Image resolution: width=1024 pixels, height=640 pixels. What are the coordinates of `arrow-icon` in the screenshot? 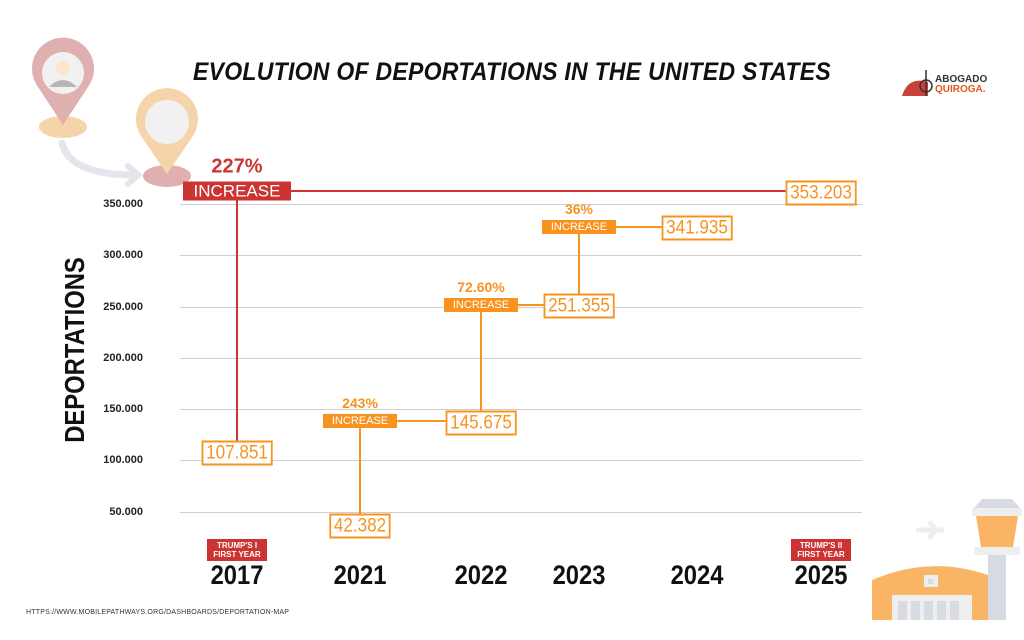 It's located at (98, 159).